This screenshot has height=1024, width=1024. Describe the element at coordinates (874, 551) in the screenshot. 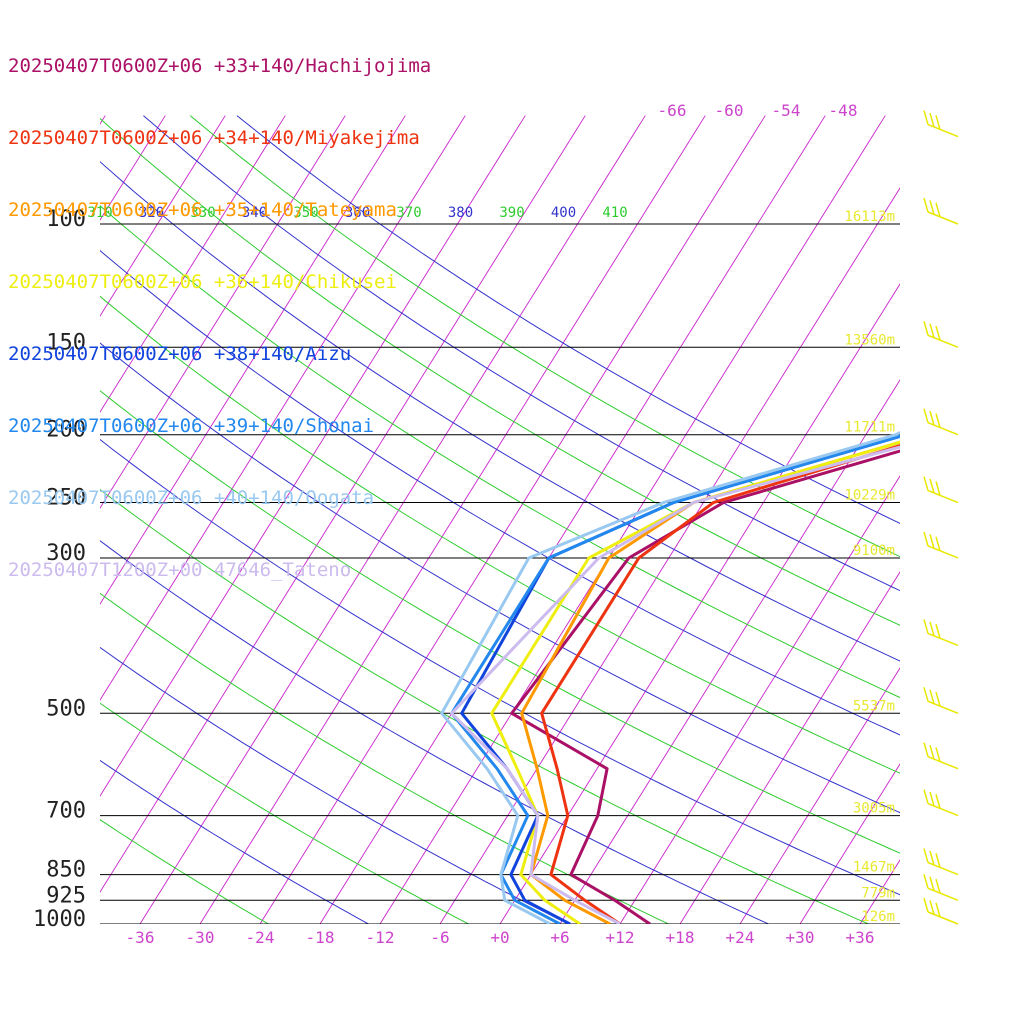

I see `height-label: 9100m` at that location.